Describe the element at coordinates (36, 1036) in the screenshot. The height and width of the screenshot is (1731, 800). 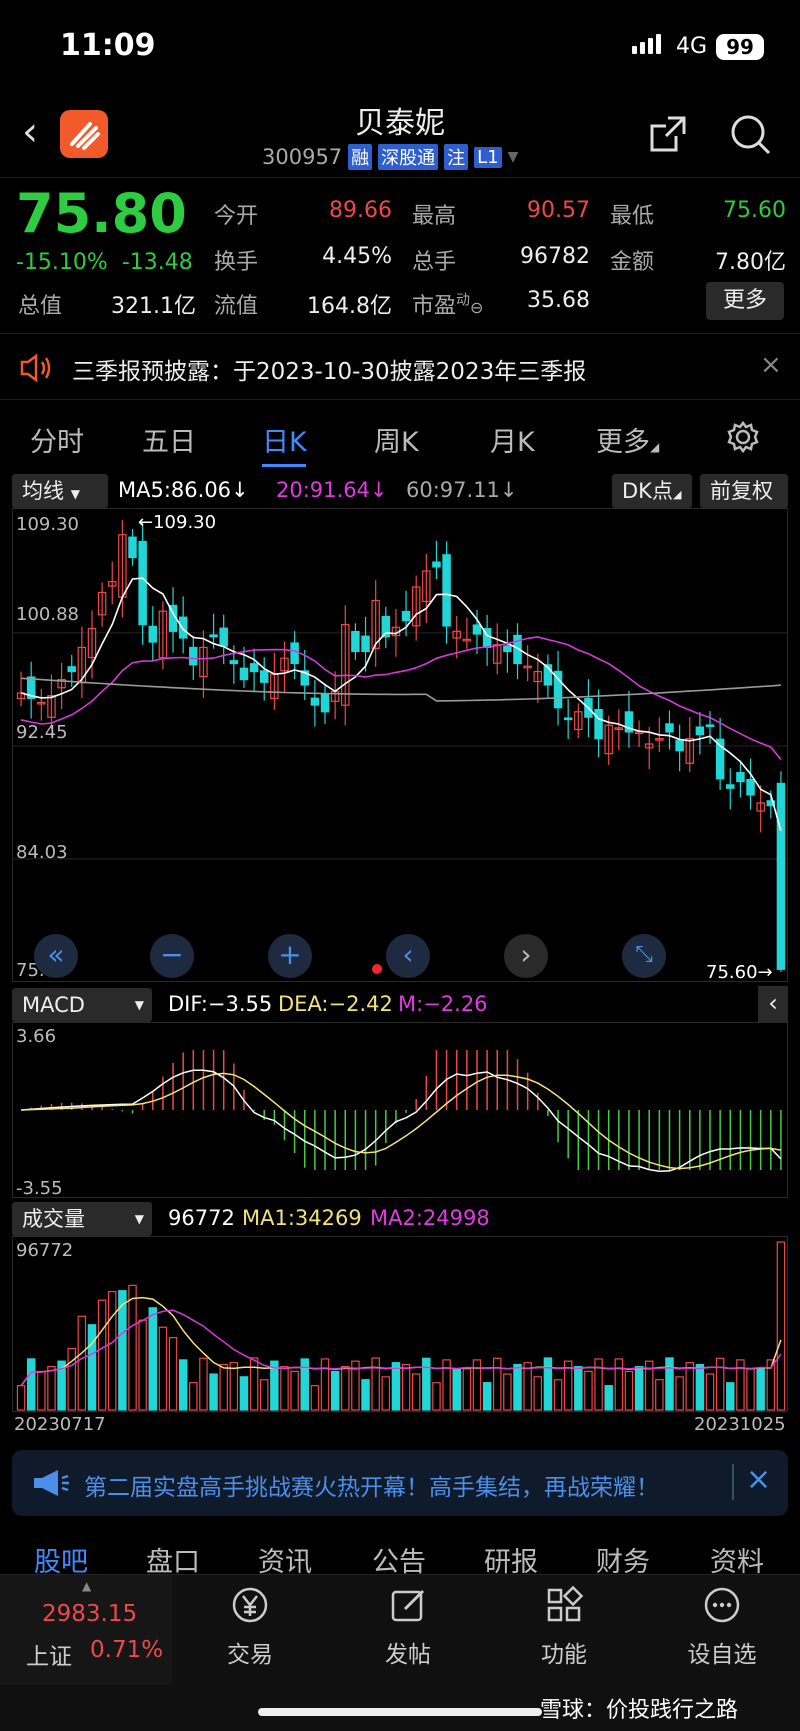
I see `macd-axis-label: 3.66` at that location.